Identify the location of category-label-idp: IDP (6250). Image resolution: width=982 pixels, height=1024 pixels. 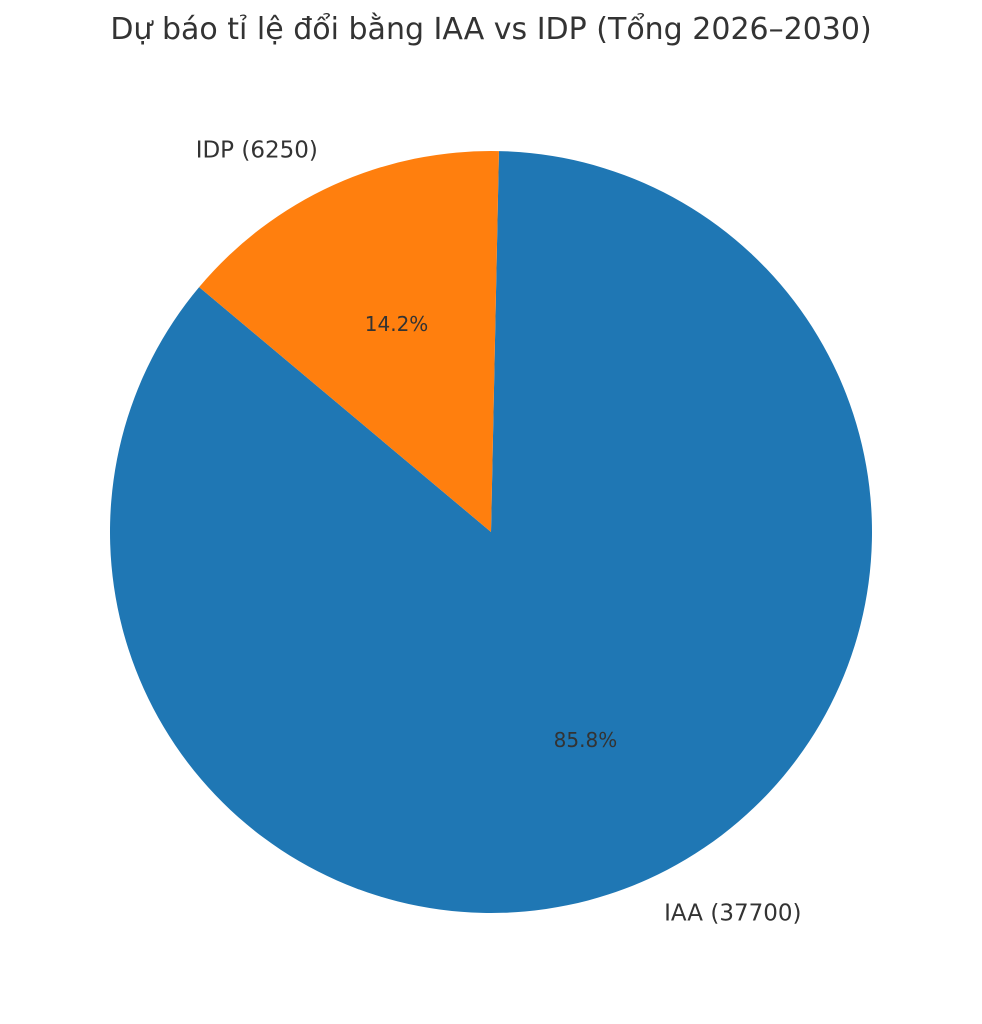
(257, 150).